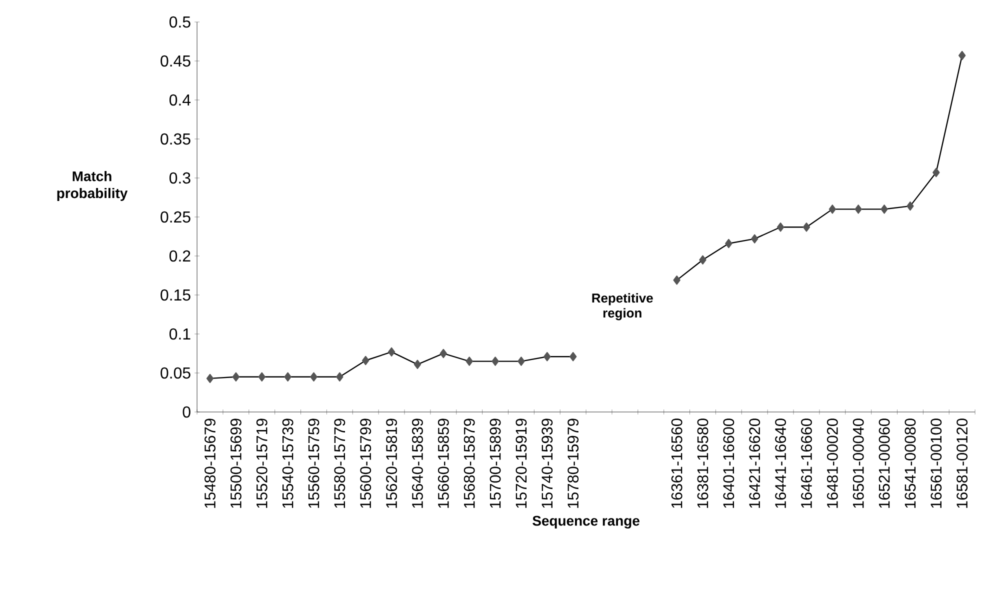 The width and height of the screenshot is (995, 609). Describe the element at coordinates (180, 100) in the screenshot. I see `y-tick-label: 0.4` at that location.